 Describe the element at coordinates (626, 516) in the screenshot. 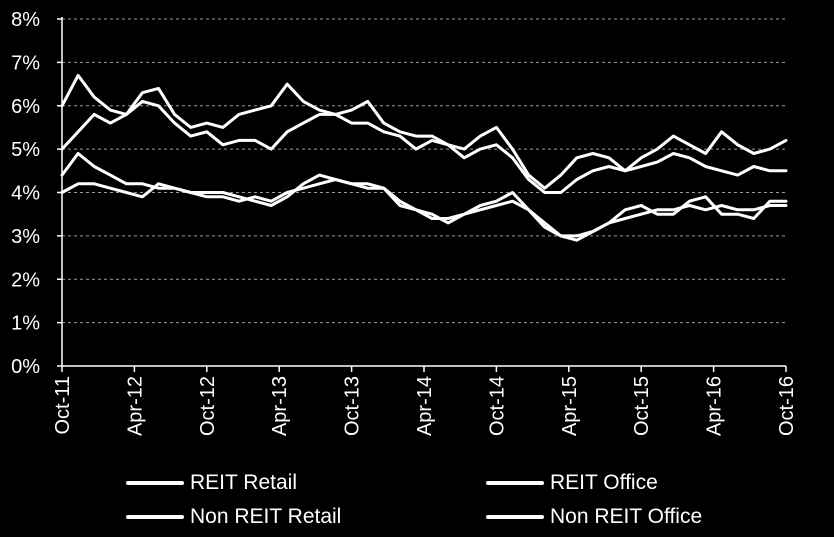

I see `legend-label-non-reit-office: Non REIT Office` at that location.